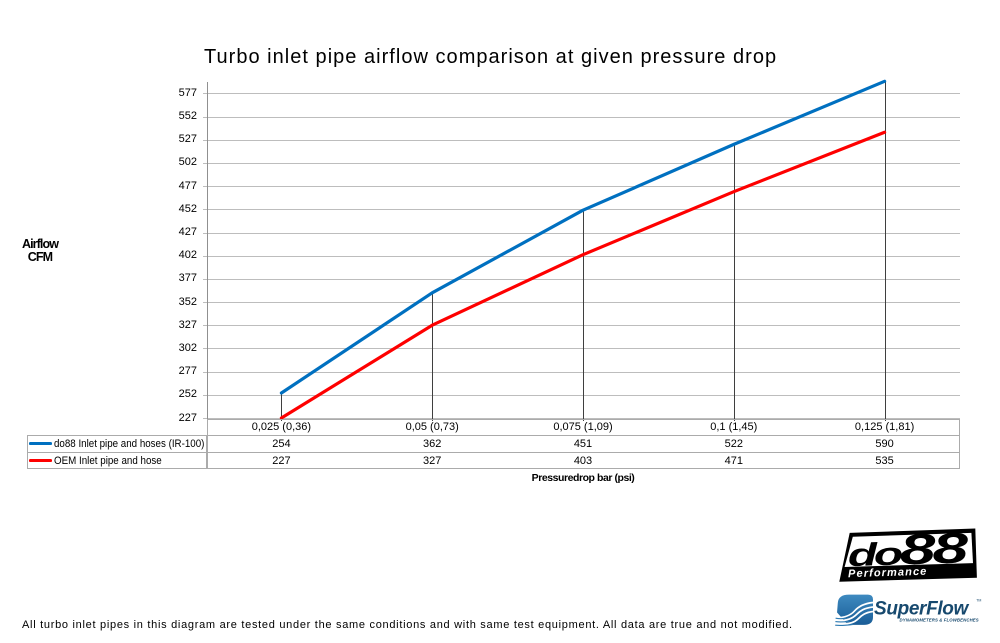 The height and width of the screenshot is (643, 1000). What do you see at coordinates (978, 601) in the screenshot?
I see `svg-text: TM` at bounding box center [978, 601].